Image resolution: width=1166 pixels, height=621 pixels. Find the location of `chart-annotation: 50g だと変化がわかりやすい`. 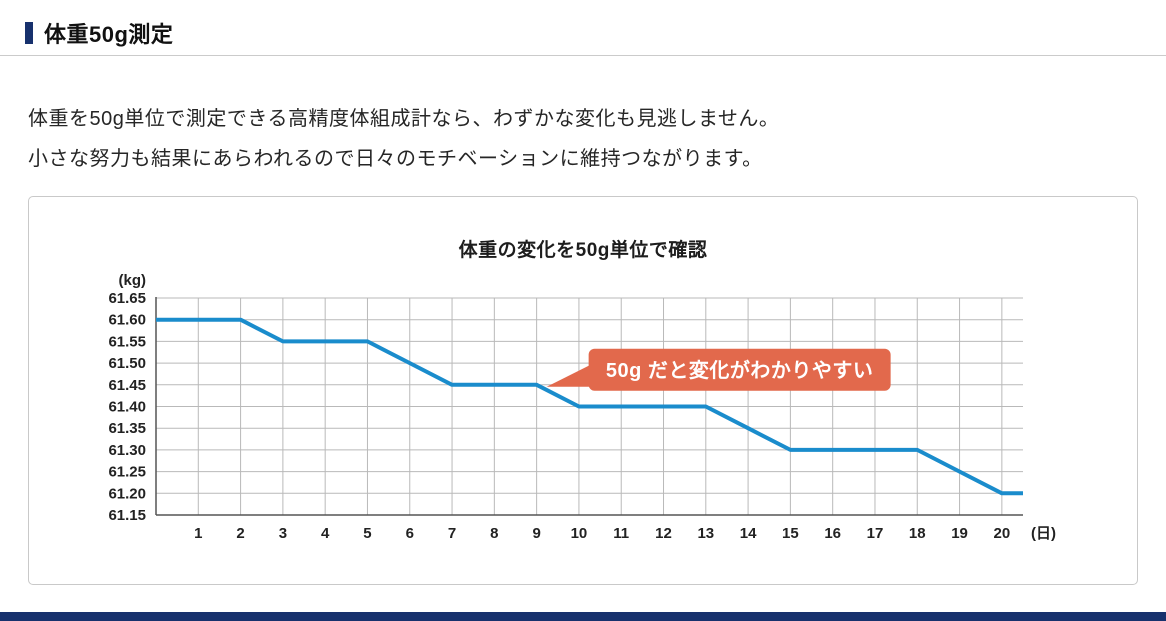

chart-annotation: 50g だと変化がわかりやすい is located at coordinates (718, 369).